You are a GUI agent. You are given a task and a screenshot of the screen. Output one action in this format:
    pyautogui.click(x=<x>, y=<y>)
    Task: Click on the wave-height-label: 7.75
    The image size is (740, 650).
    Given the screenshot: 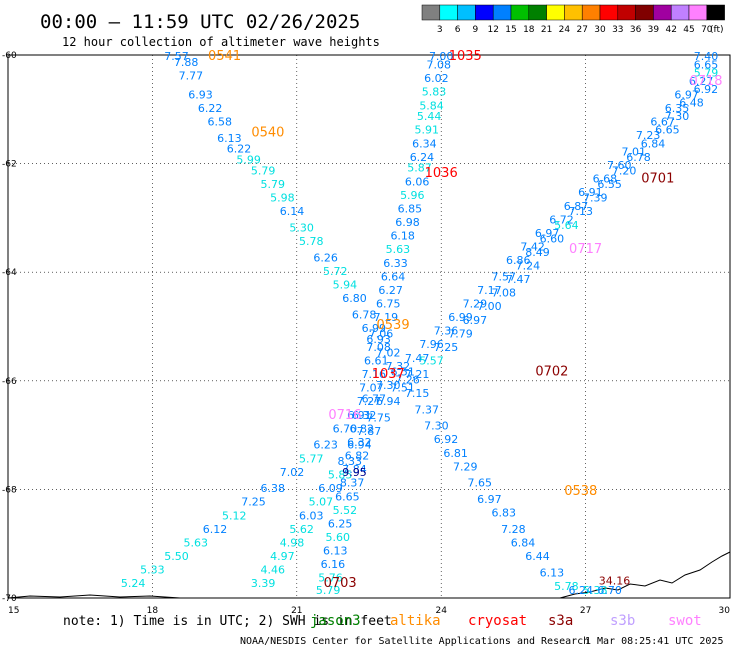 What is the action you would take?
    pyautogui.click(x=378, y=418)
    